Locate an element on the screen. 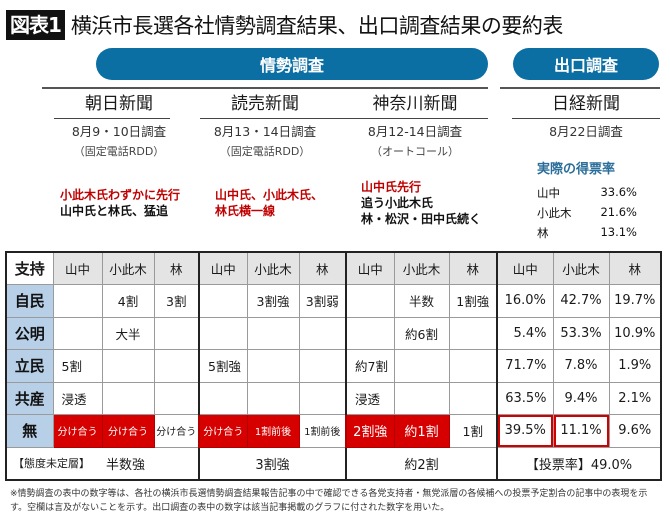  table-cell: 半数 is located at coordinates (421, 301).